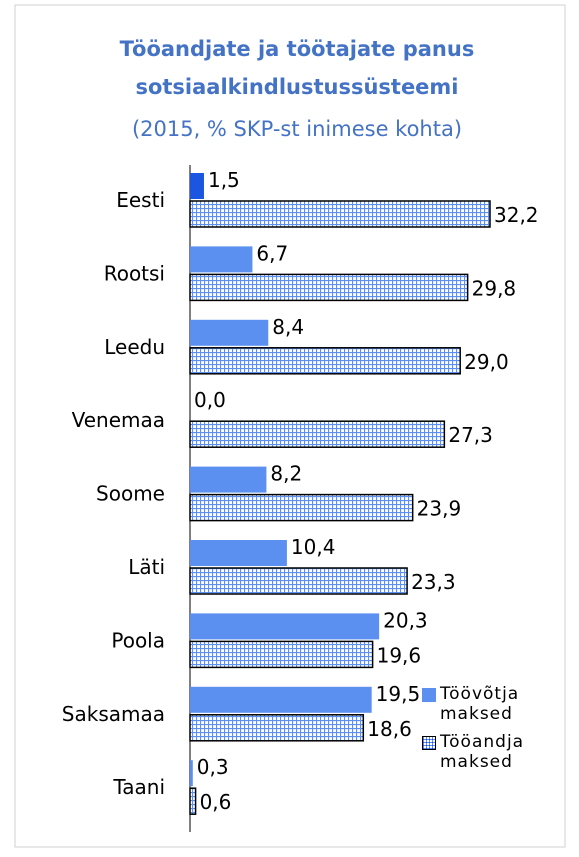 Image resolution: width=579 pixels, height=857 pixels. I want to click on value-label: 29,0, so click(486, 362).